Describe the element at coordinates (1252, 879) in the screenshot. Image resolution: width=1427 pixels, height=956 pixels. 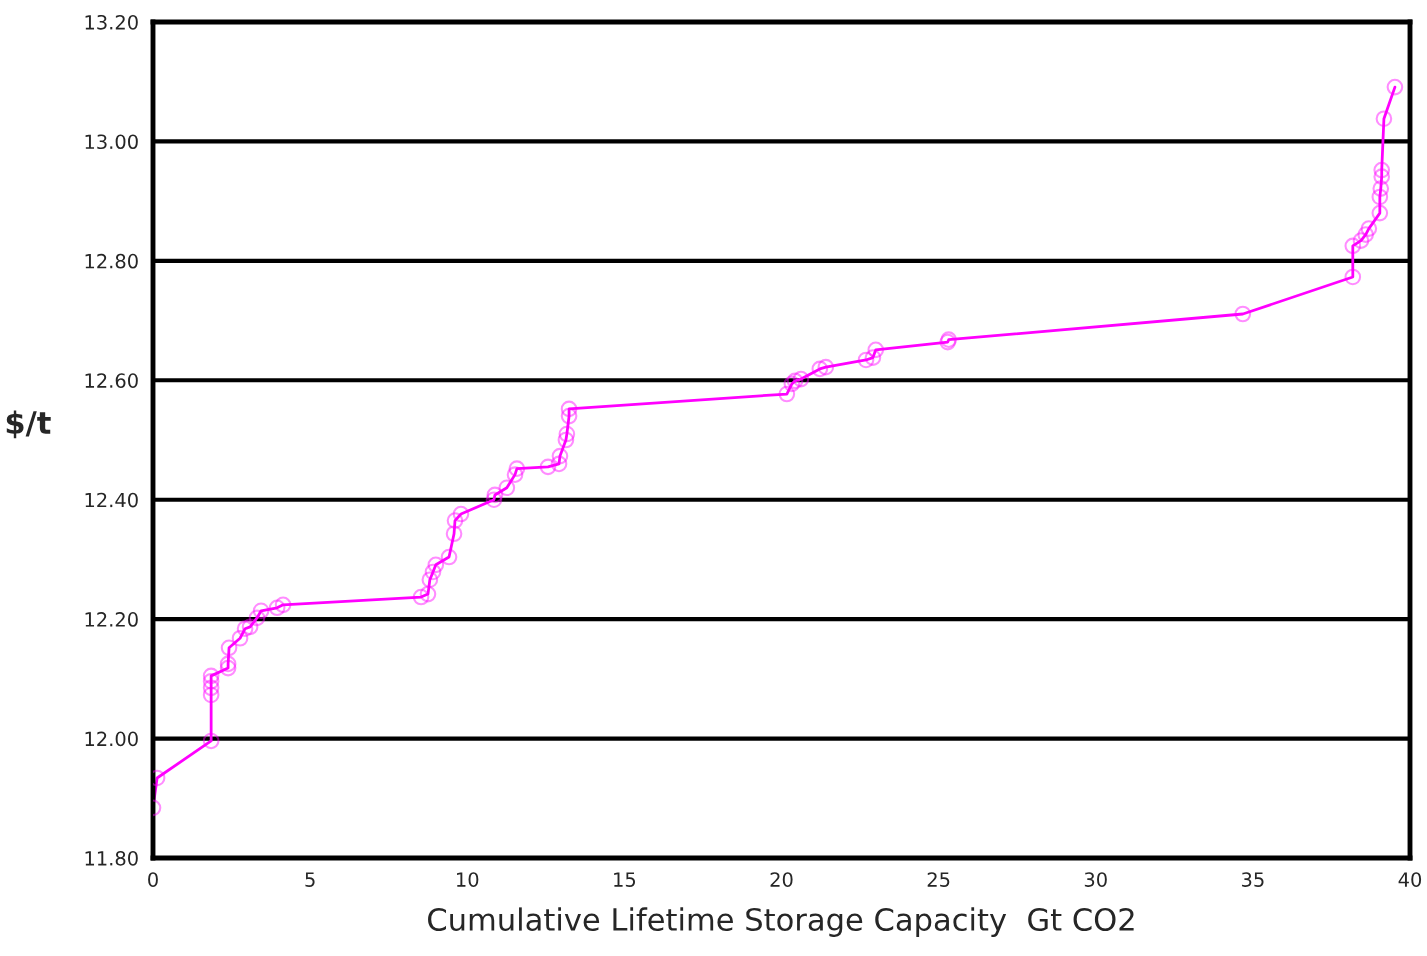
I see `x-tick-label: 35` at that location.